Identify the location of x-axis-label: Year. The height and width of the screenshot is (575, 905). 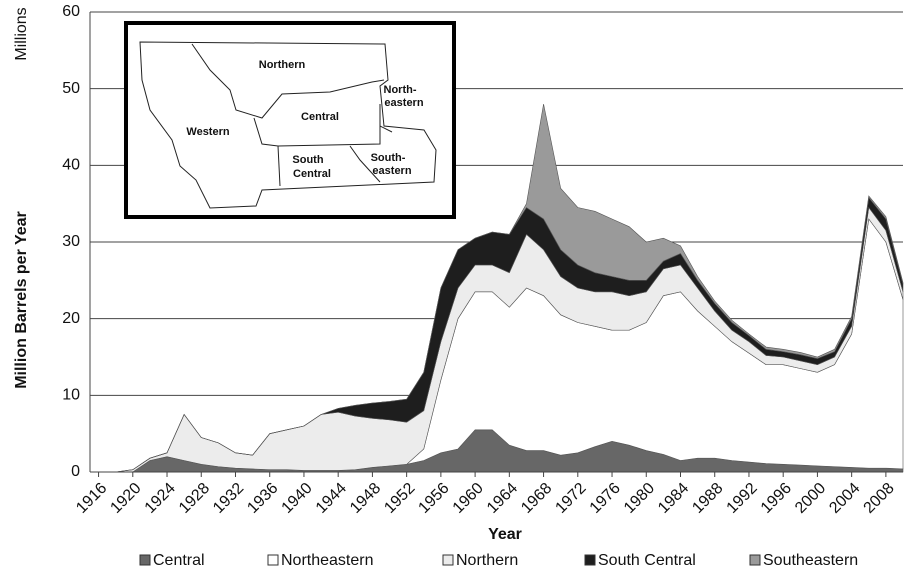
(505, 534).